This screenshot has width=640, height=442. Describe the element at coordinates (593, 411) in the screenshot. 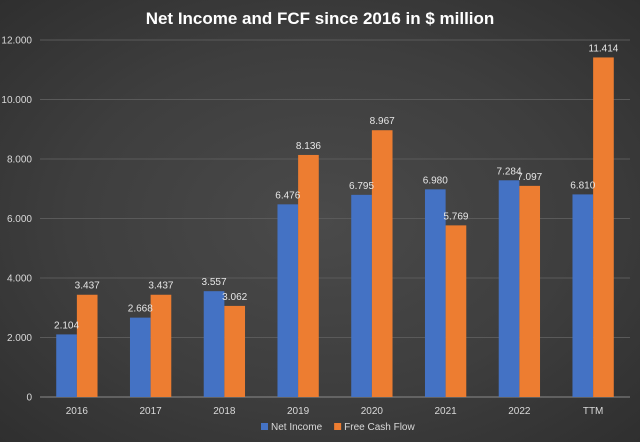

I see `x-tick-label: TTM` at that location.